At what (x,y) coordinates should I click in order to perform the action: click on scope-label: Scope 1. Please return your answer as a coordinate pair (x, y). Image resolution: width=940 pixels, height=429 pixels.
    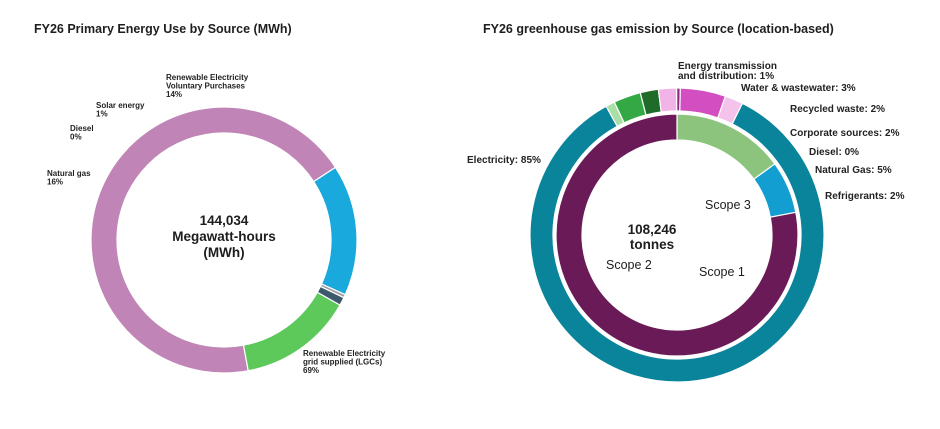
    Looking at the image, I should click on (722, 272).